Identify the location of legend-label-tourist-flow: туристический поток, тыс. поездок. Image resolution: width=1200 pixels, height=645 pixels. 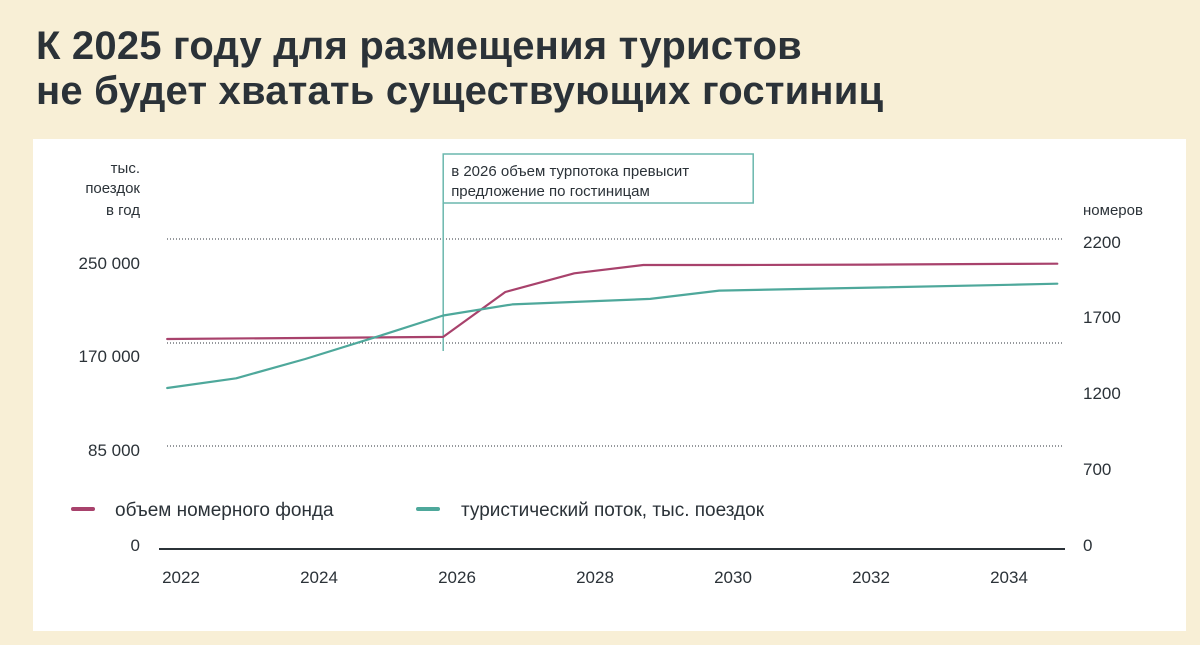
(613, 510).